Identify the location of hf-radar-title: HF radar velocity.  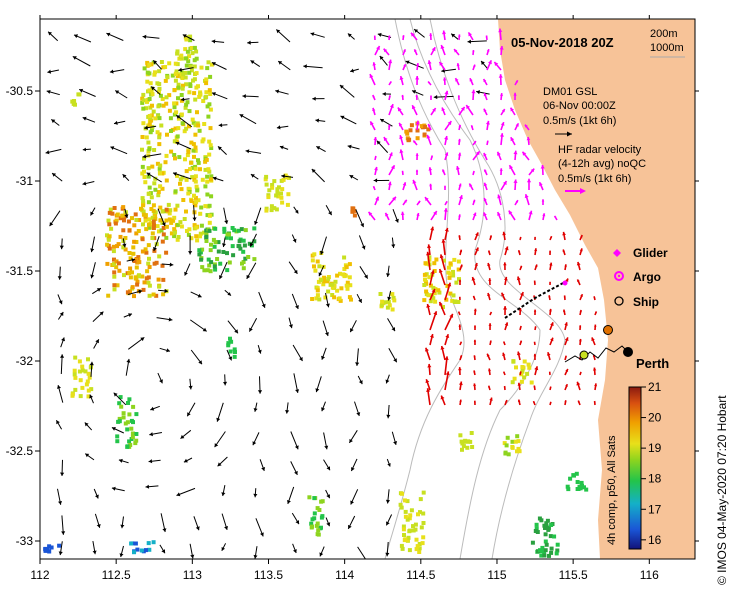
(600, 150).